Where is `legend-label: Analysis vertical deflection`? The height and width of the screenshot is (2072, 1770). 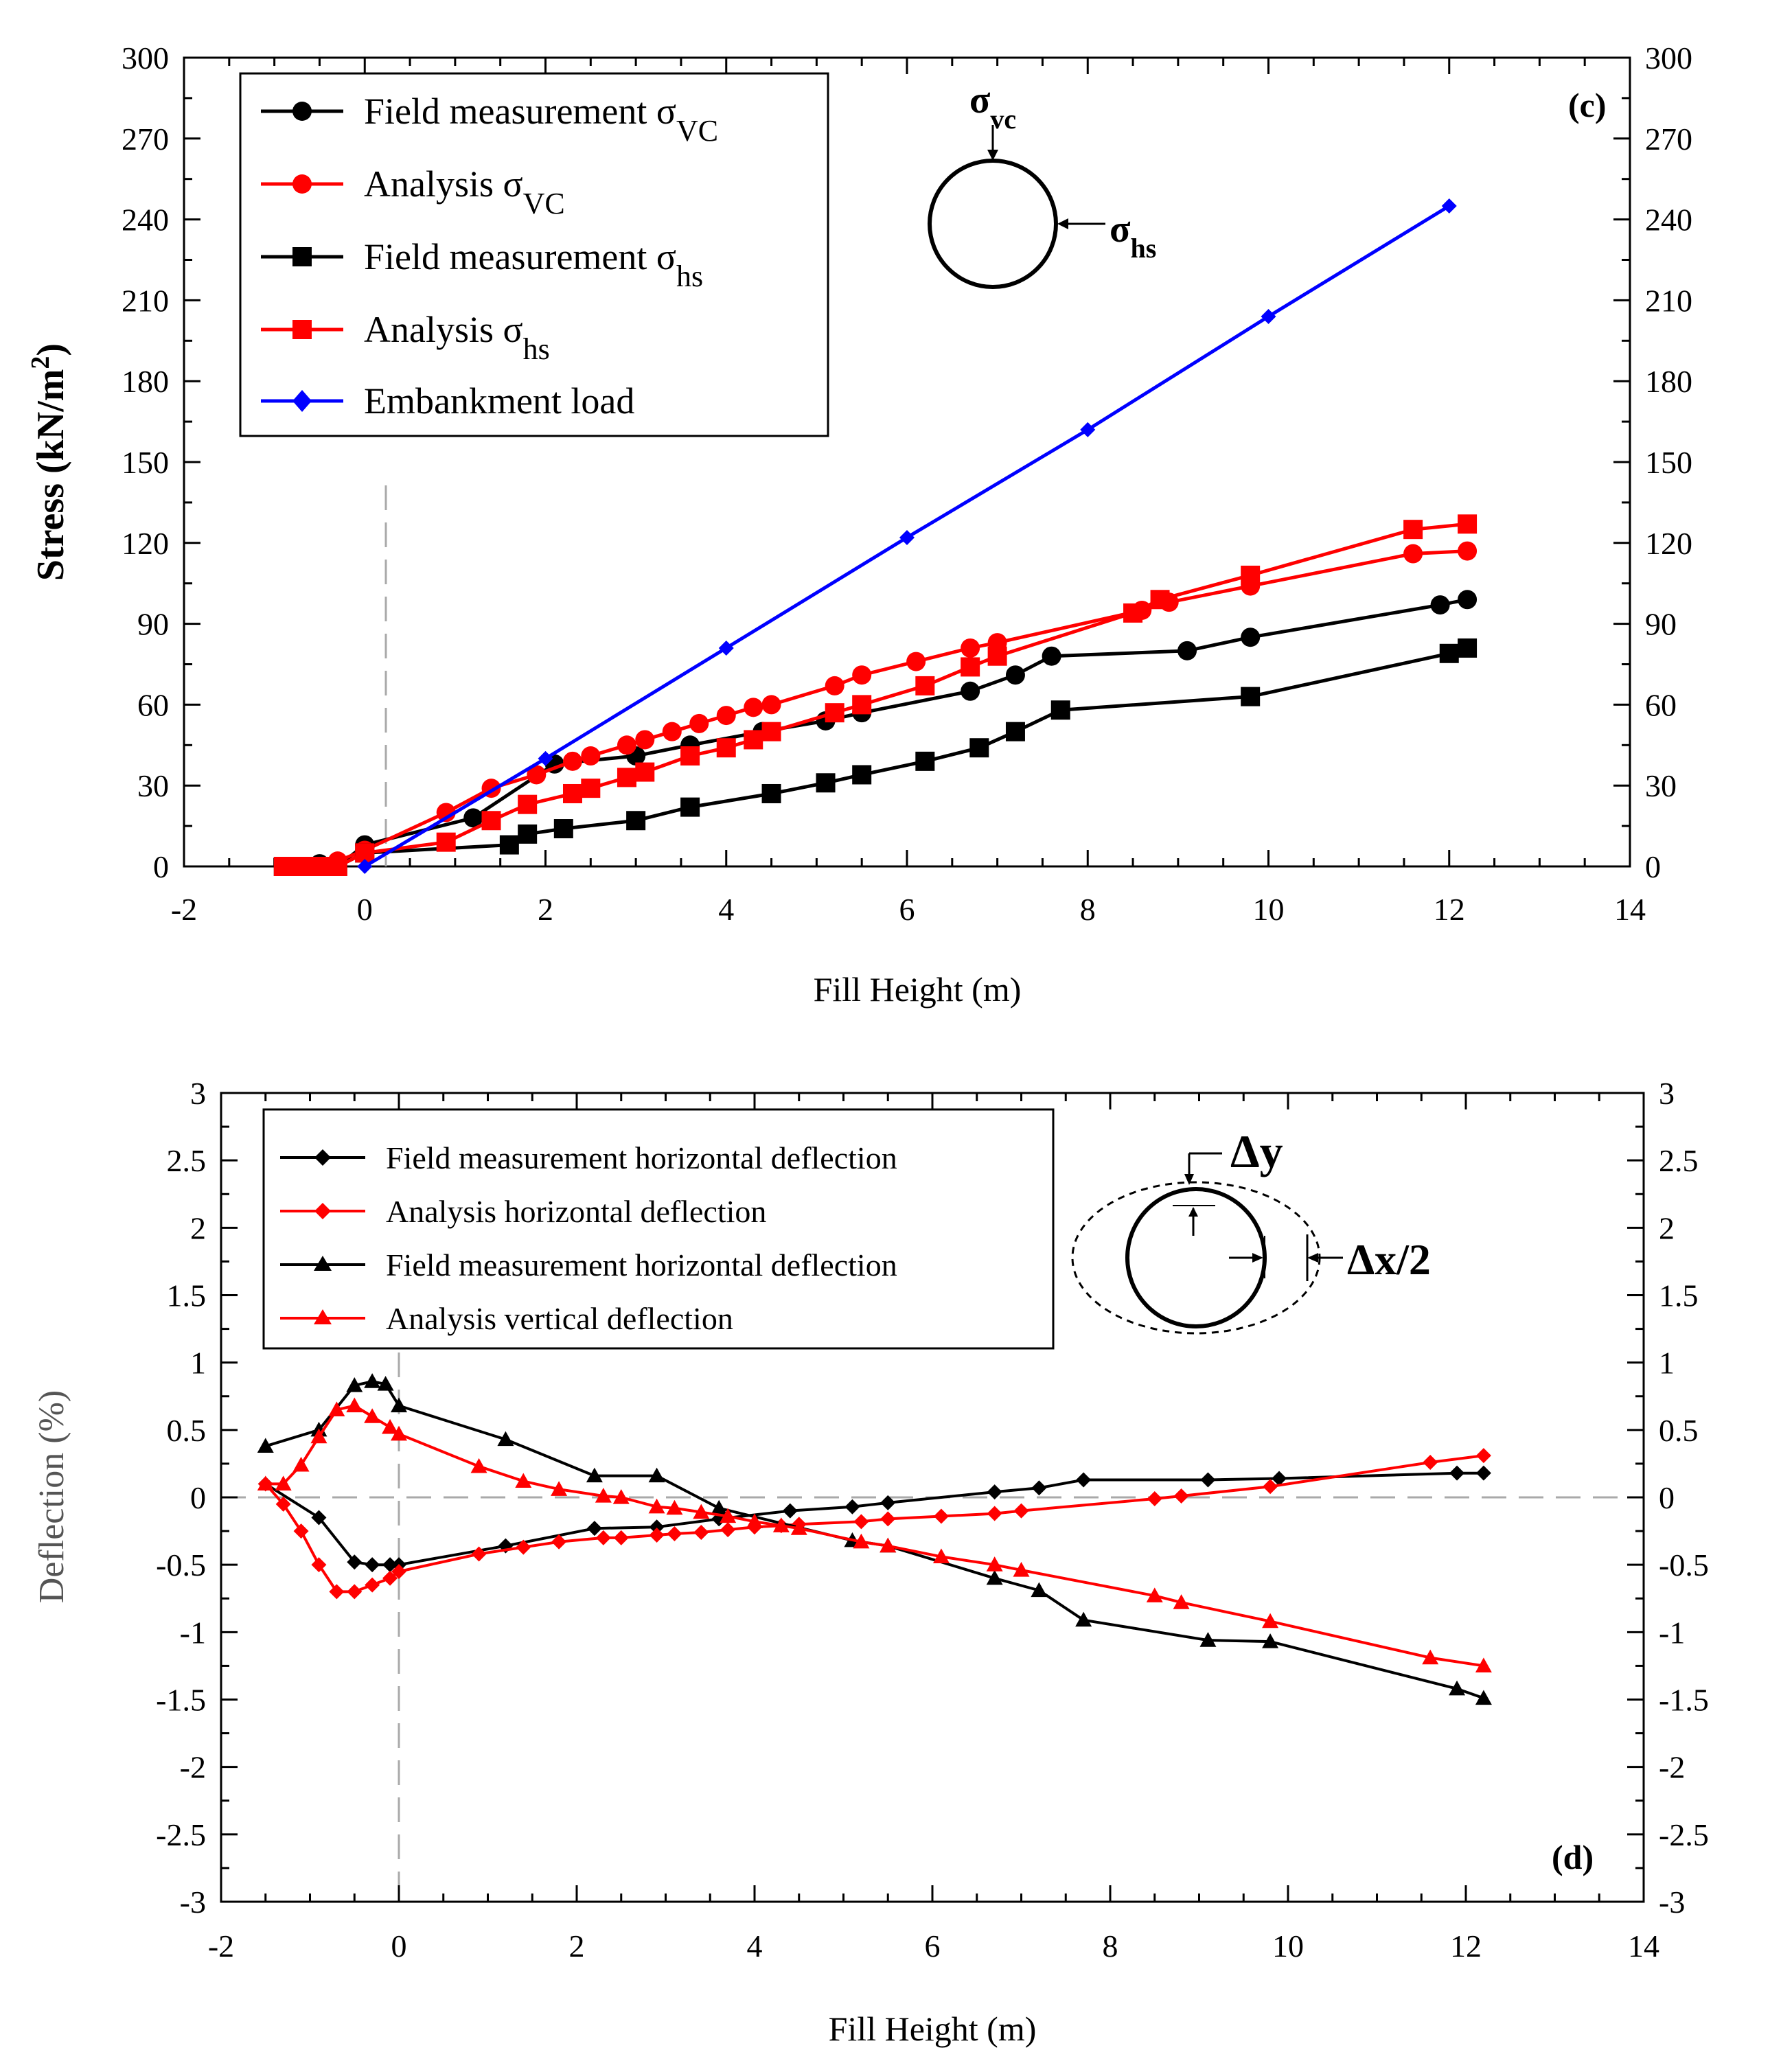
legend-label: Analysis vertical deflection is located at coordinates (560, 1318).